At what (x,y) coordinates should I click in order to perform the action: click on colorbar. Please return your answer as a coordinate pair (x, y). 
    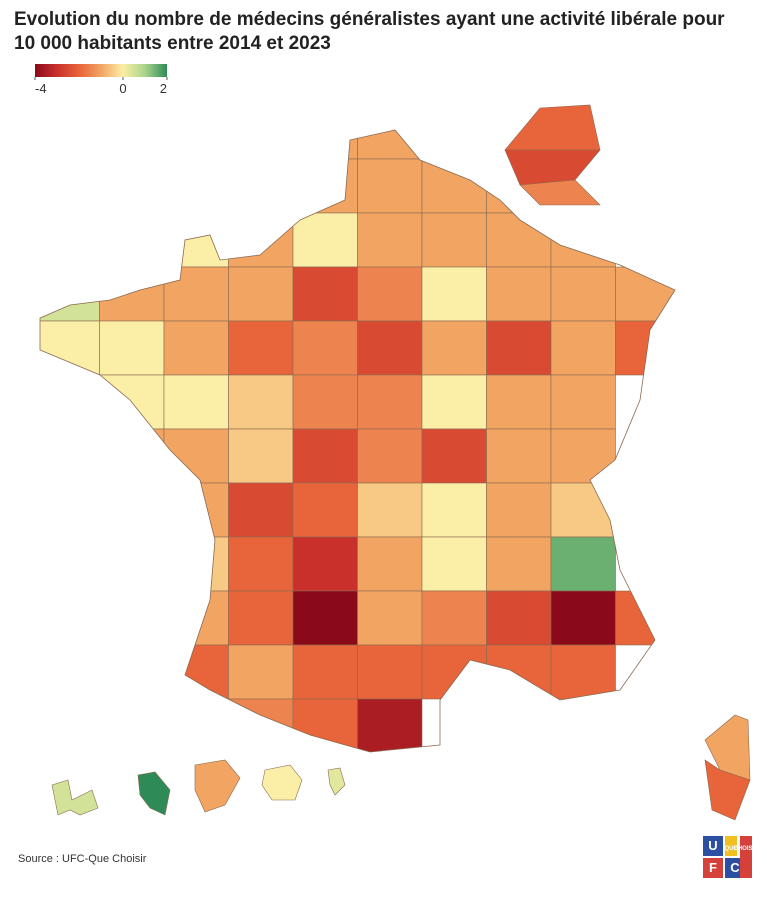
    Looking at the image, I should click on (101, 70).